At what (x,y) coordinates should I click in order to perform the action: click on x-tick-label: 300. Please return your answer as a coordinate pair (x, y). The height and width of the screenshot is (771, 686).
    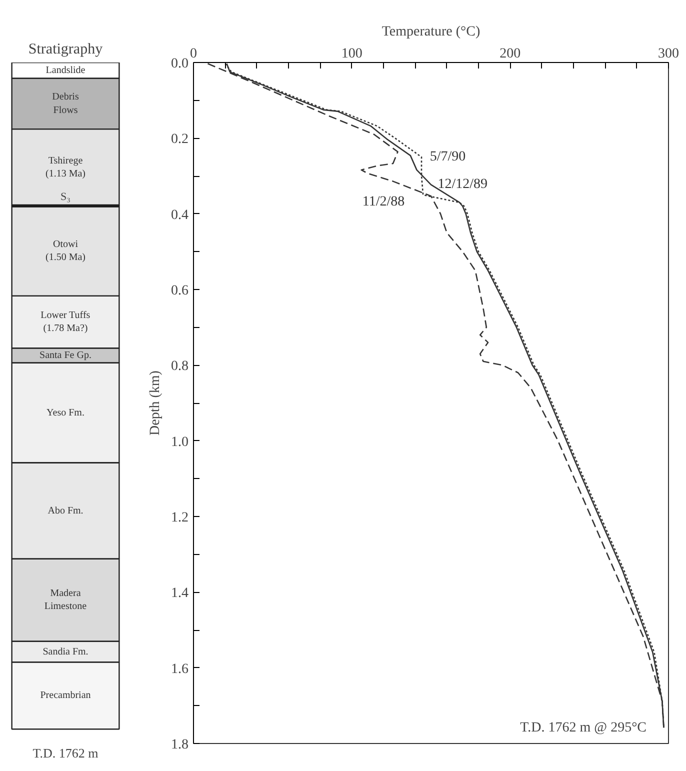
    Looking at the image, I should click on (668, 54).